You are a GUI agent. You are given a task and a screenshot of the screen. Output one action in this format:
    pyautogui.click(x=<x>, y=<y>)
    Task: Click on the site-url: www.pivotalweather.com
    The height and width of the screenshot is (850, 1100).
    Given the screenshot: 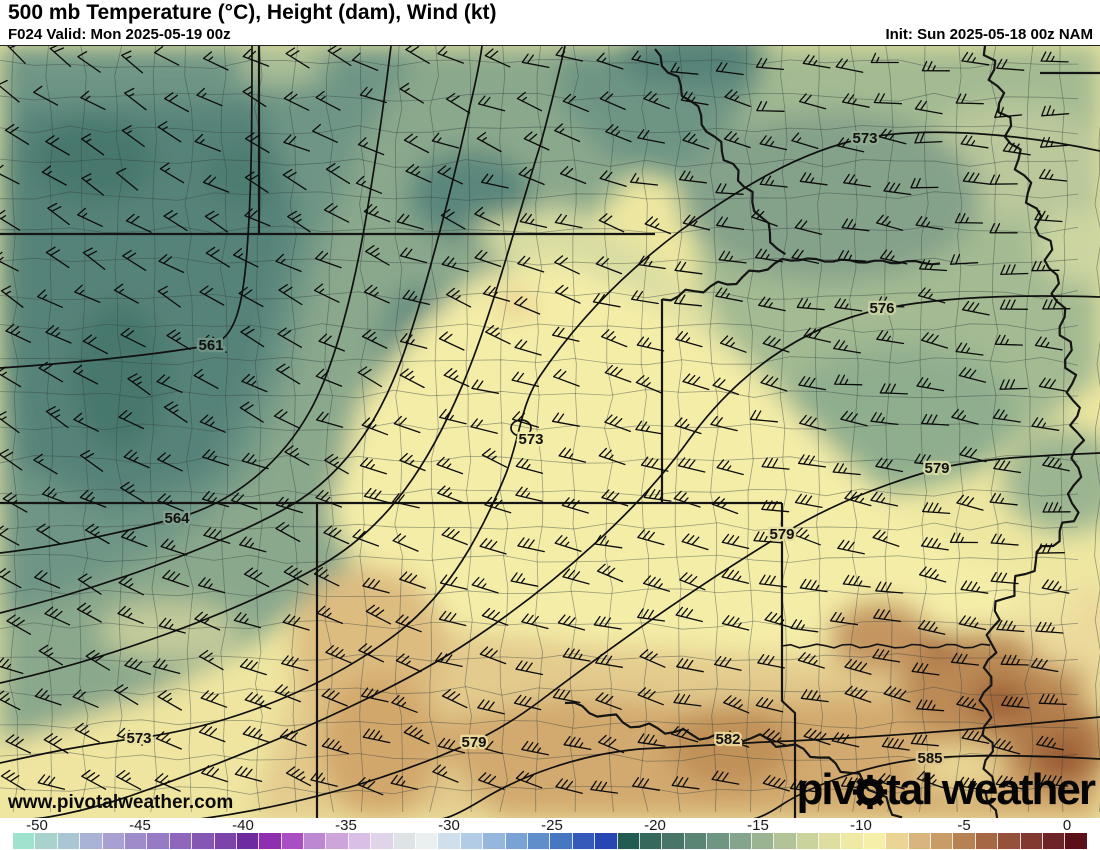 What is the action you would take?
    pyautogui.click(x=121, y=802)
    